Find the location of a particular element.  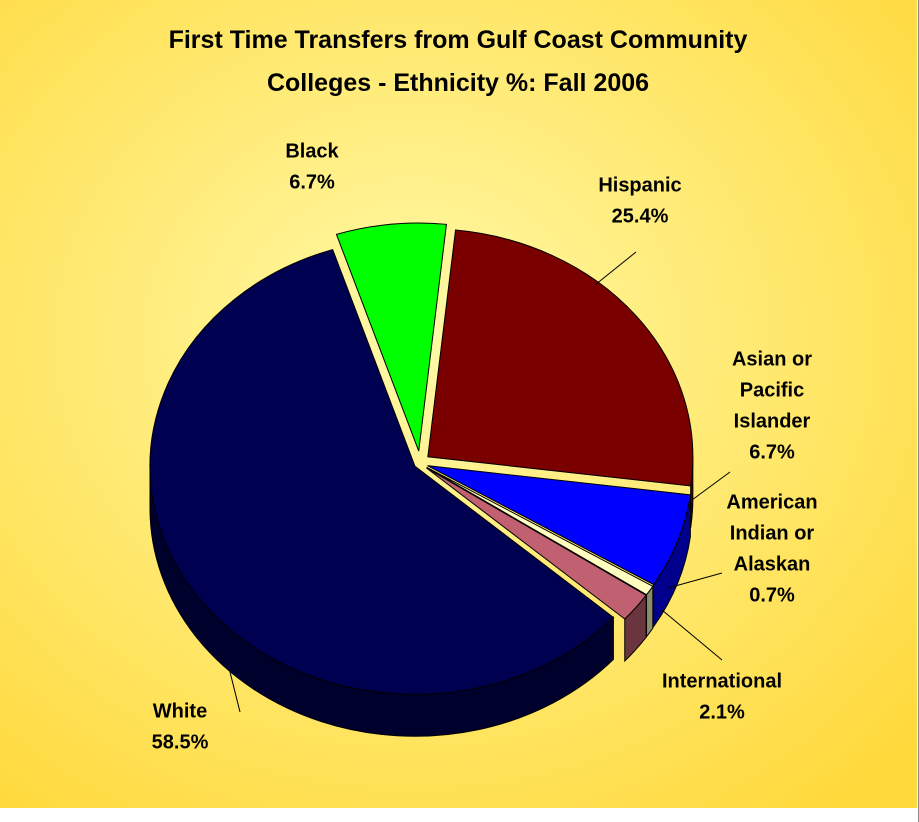

slice-label-5: Black 6.7% is located at coordinates (312, 167).